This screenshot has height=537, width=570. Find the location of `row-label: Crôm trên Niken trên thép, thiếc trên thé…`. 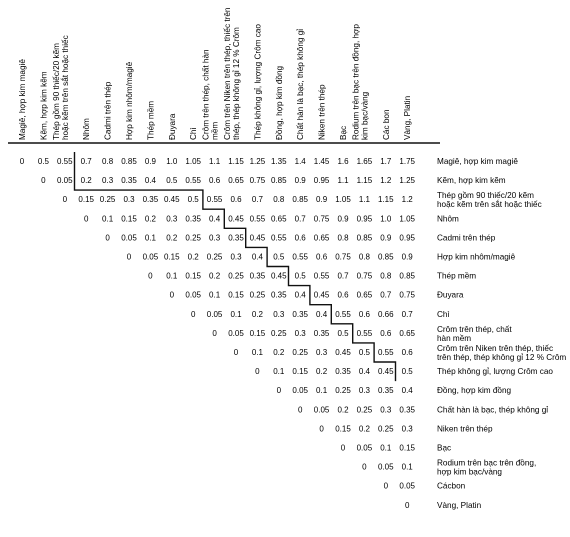

row-label: Crôm trên Niken trên thép, thiếc trên thé… is located at coordinates (501, 353).